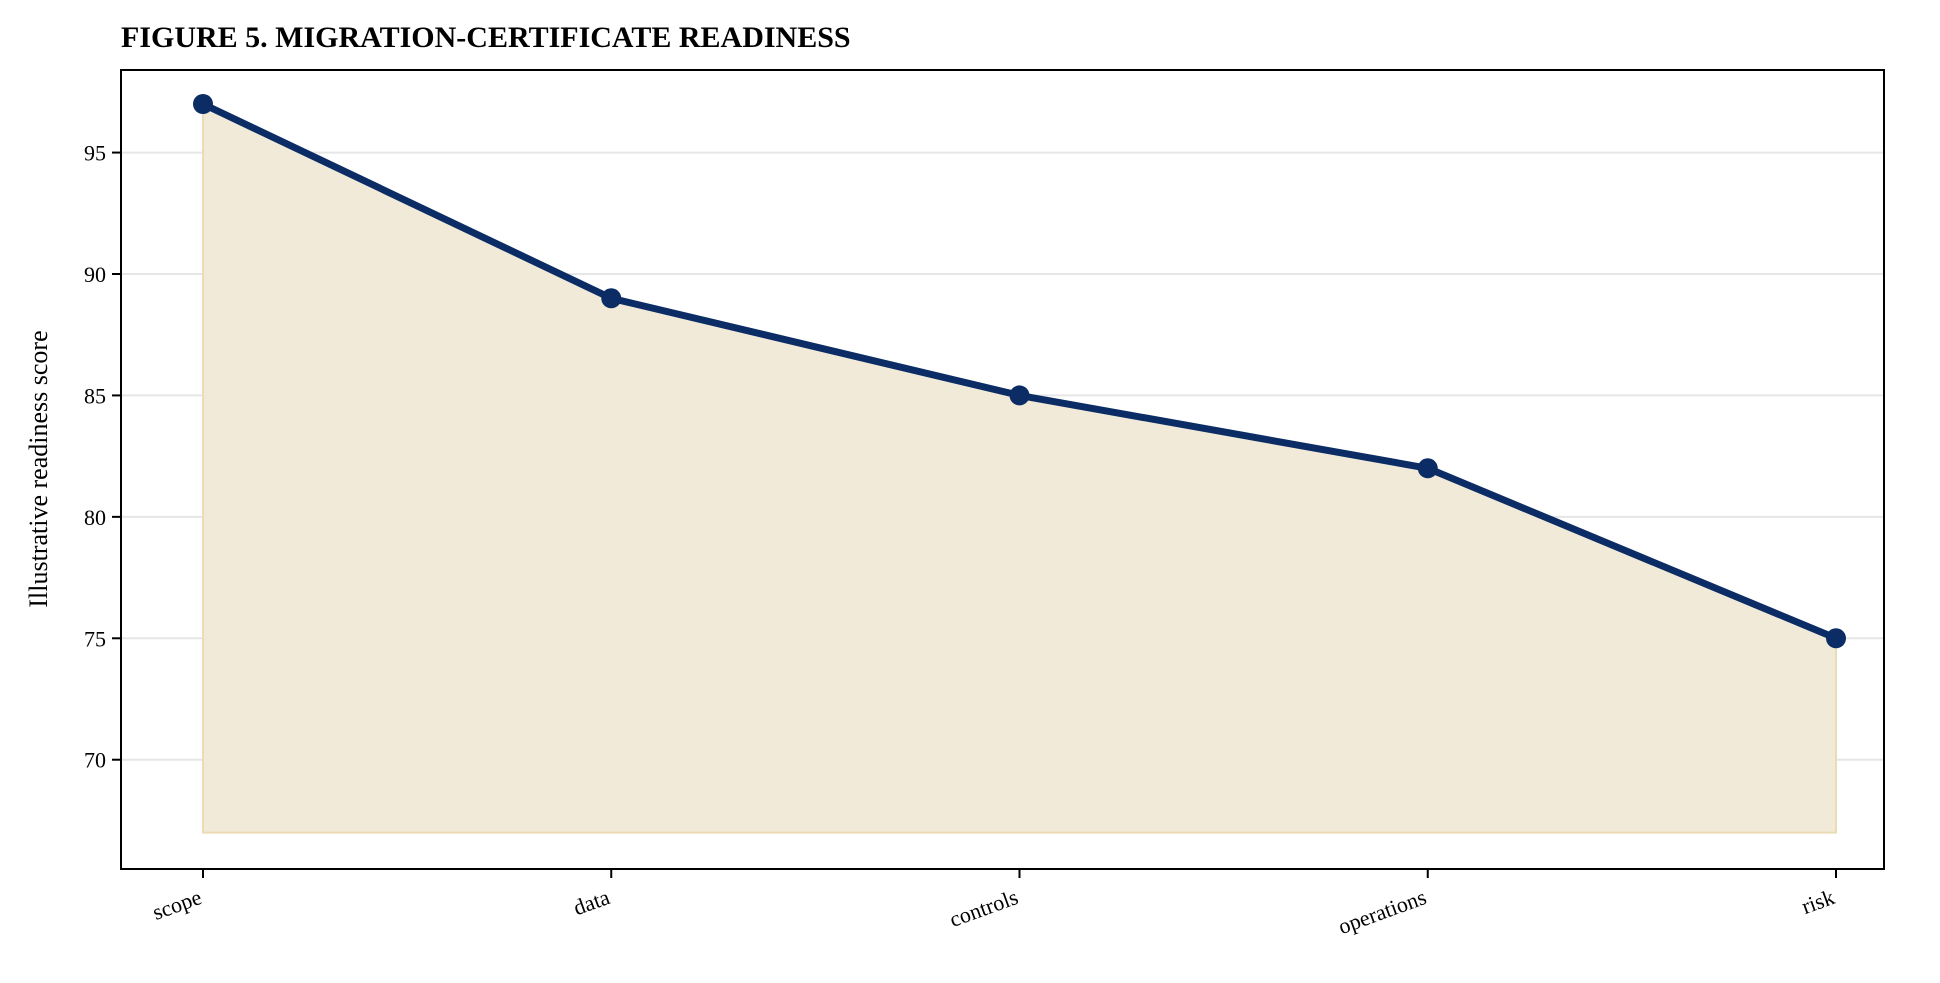 The width and height of the screenshot is (1940, 983). What do you see at coordinates (95, 638) in the screenshot?
I see `y-tick-label: 75` at bounding box center [95, 638].